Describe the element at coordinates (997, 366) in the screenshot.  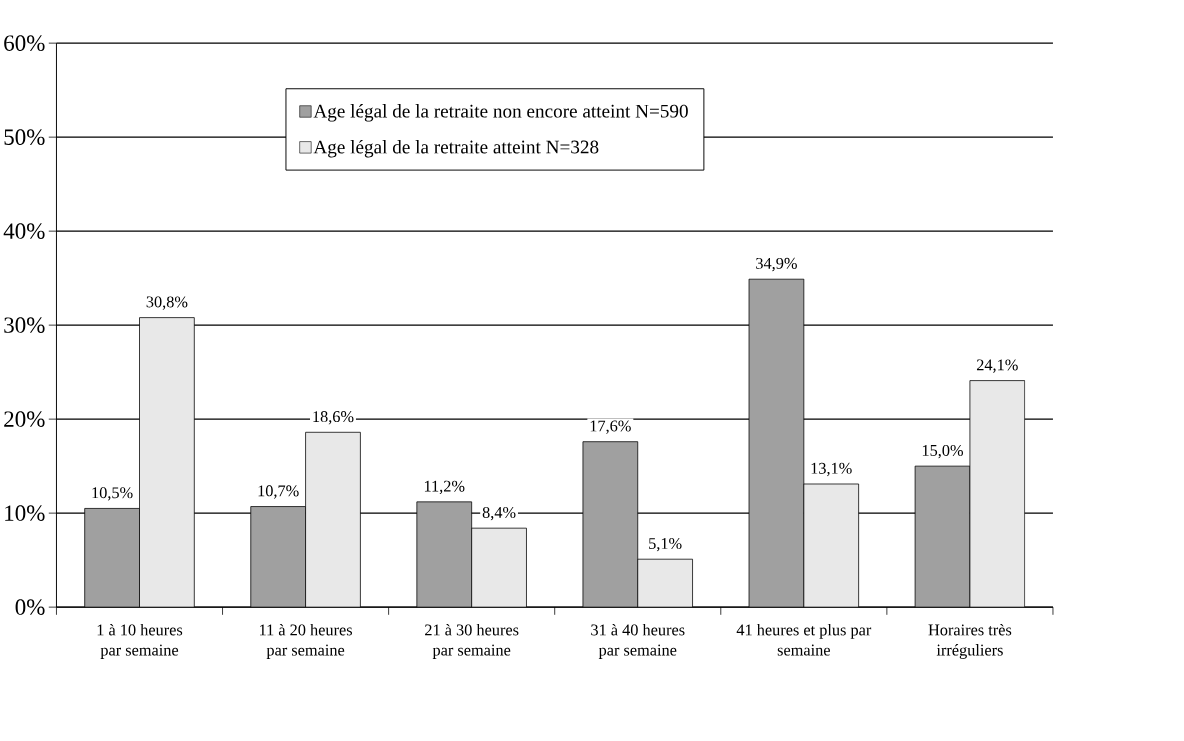
I see `data-label: 24,1%` at that location.